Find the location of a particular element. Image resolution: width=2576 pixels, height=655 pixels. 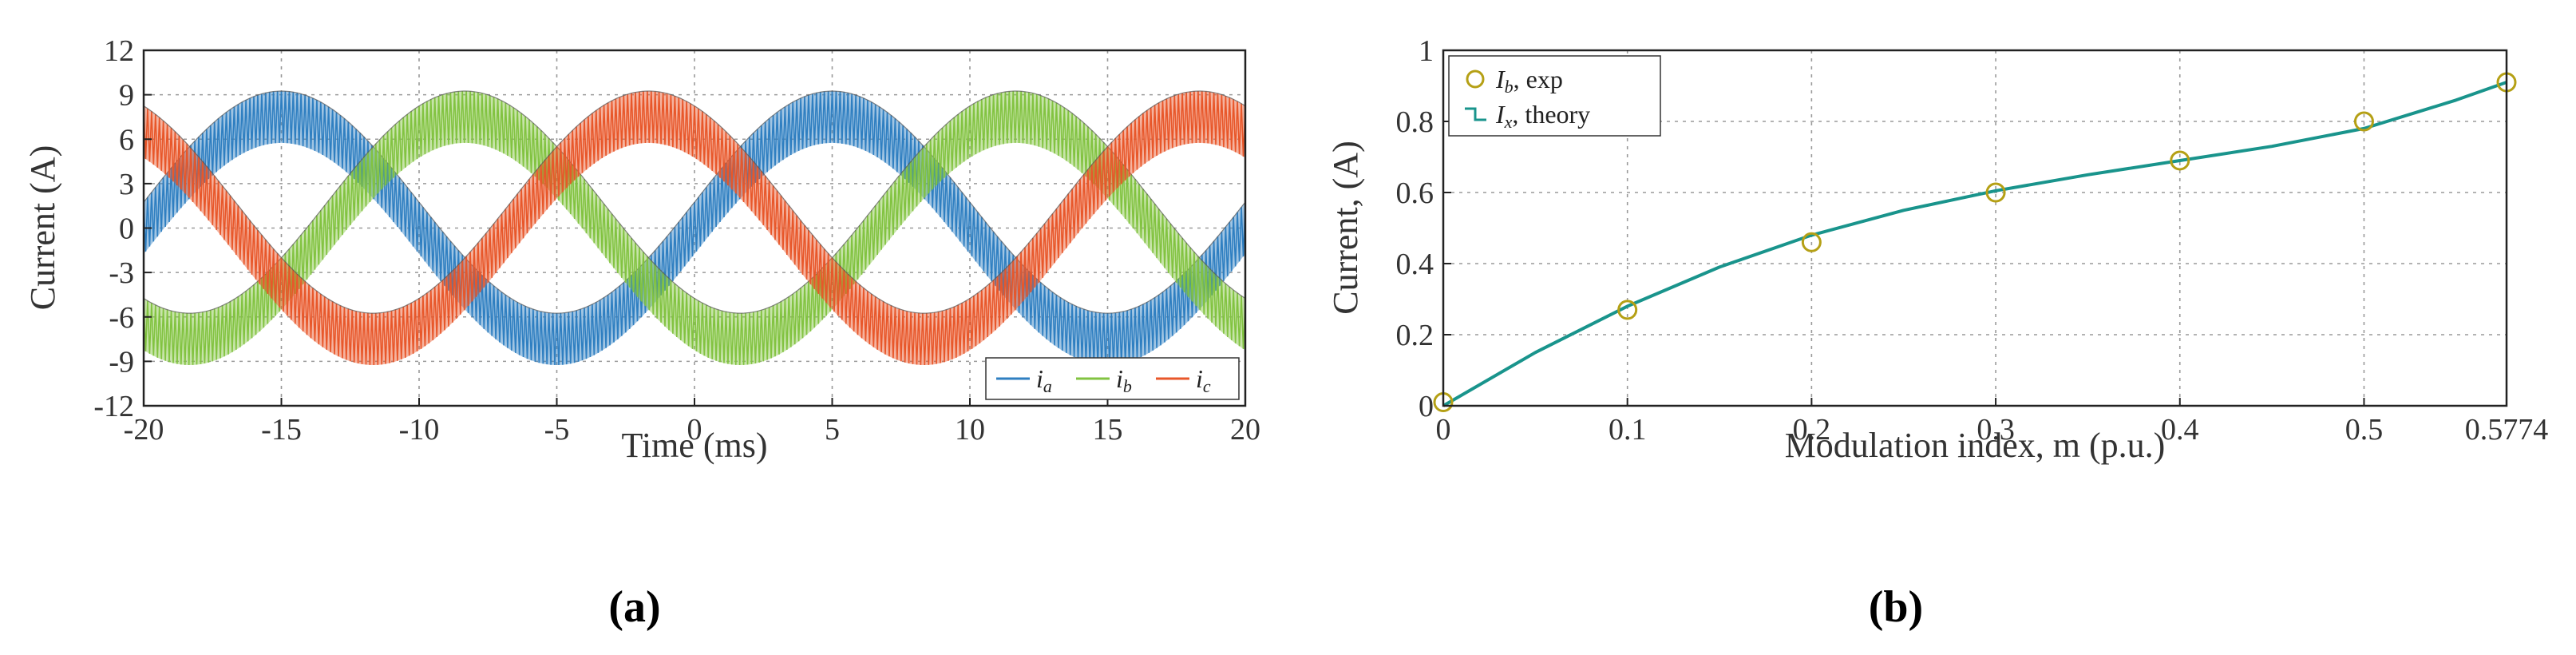

panel-b-xtick-label: 0.2 is located at coordinates (1812, 430).